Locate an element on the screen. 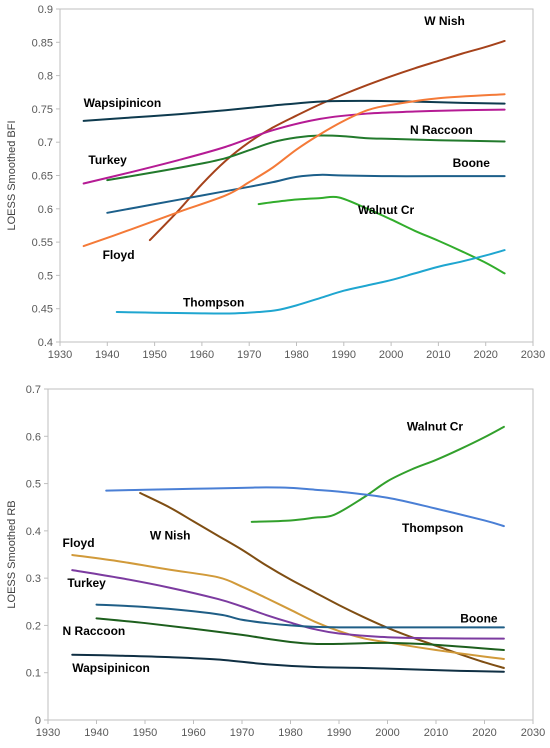 The height and width of the screenshot is (748, 550). y-tick-label: 0.2 is located at coordinates (33, 626).